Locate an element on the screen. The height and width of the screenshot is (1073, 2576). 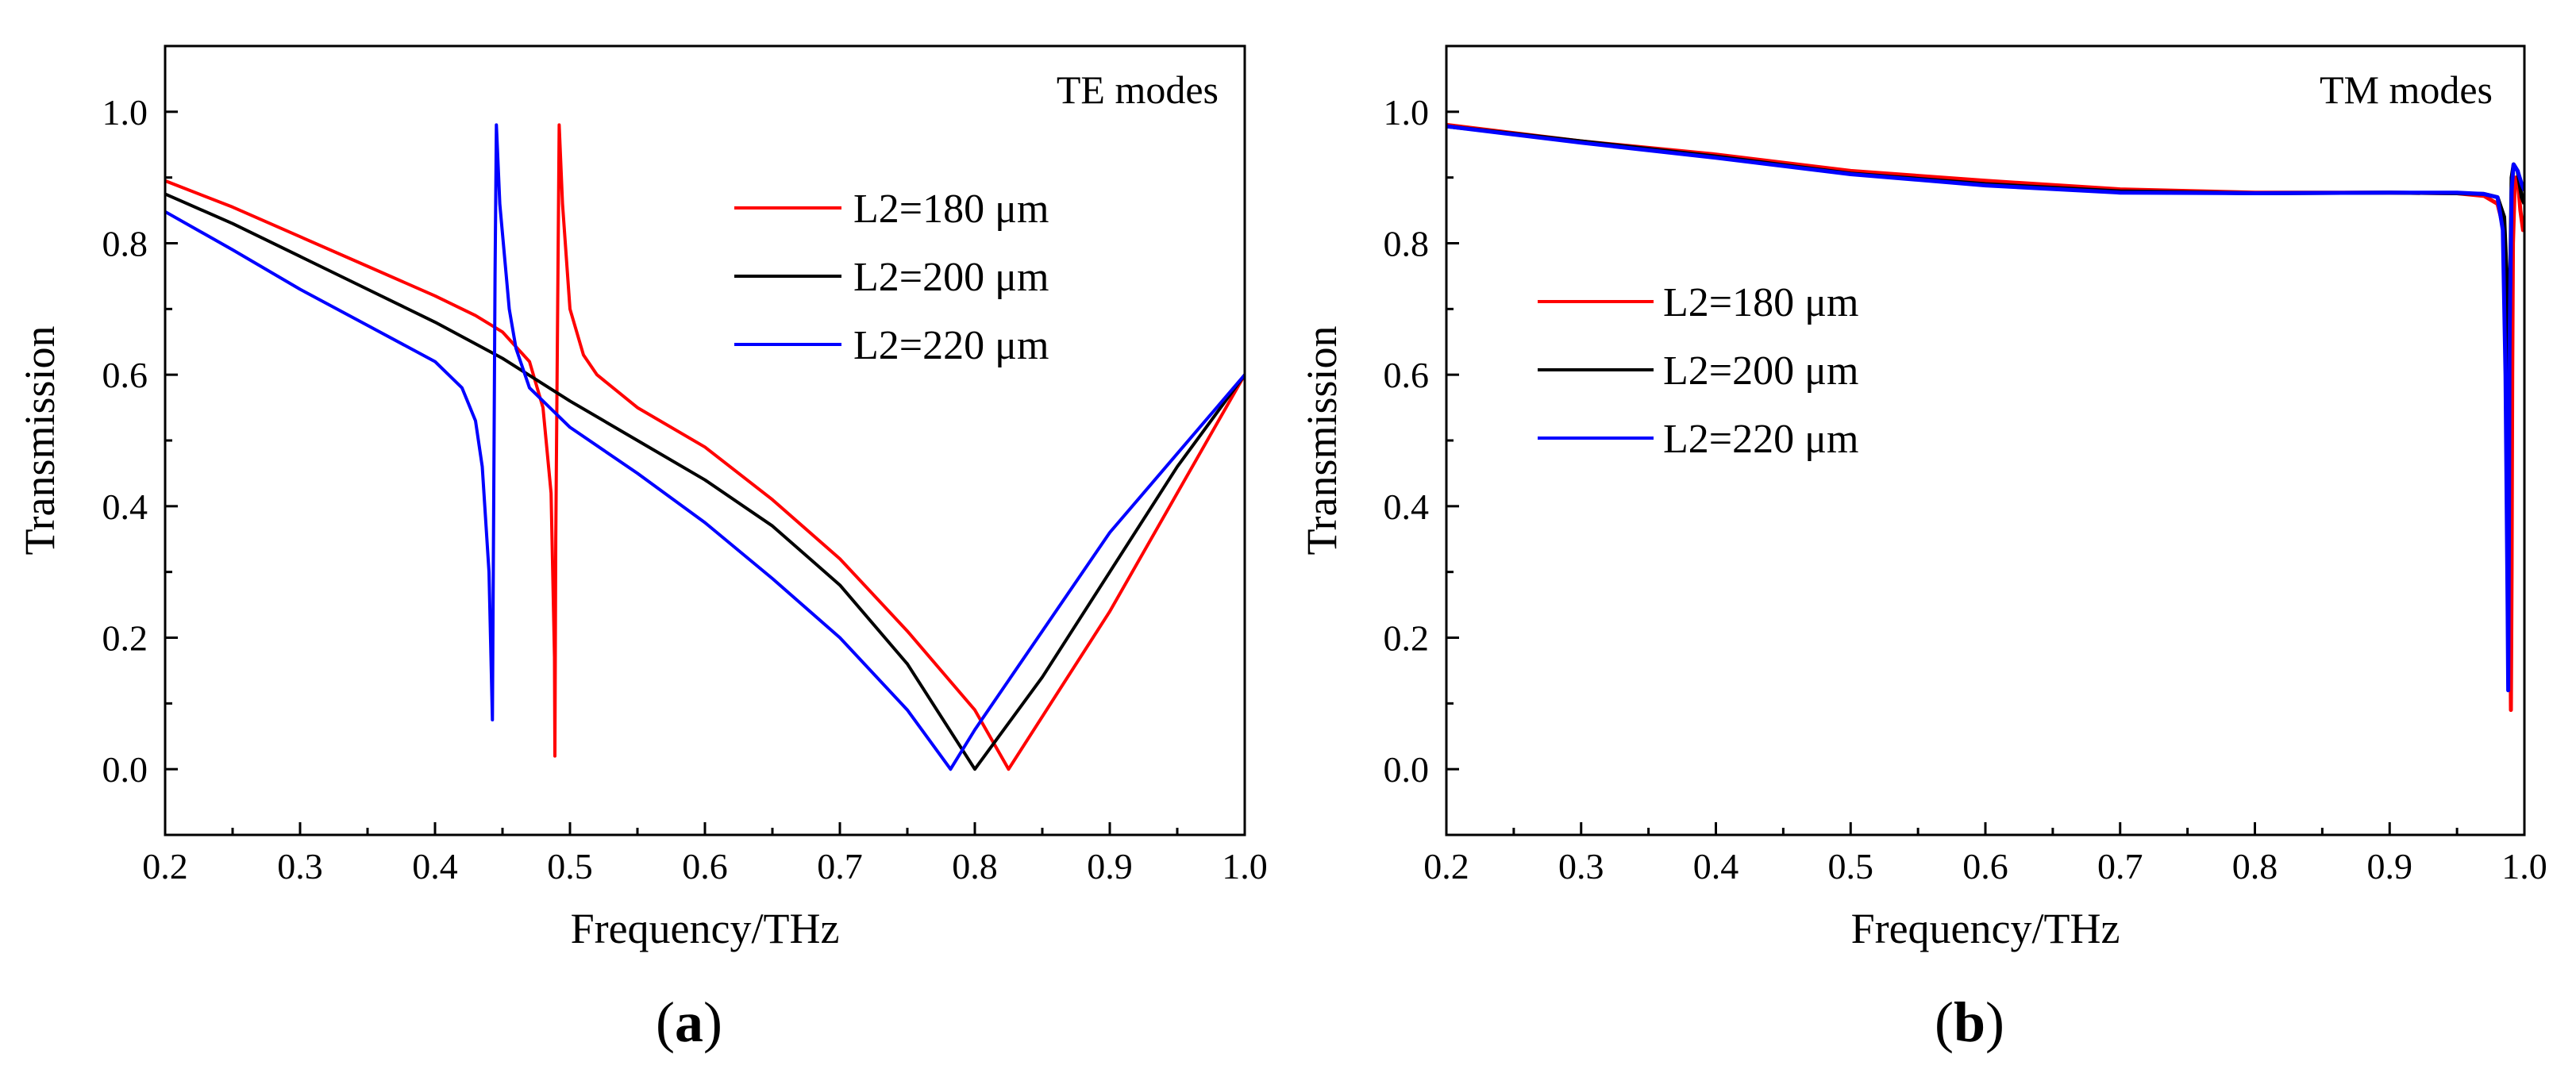
mode-annotation: TE modes is located at coordinates (1138, 89).